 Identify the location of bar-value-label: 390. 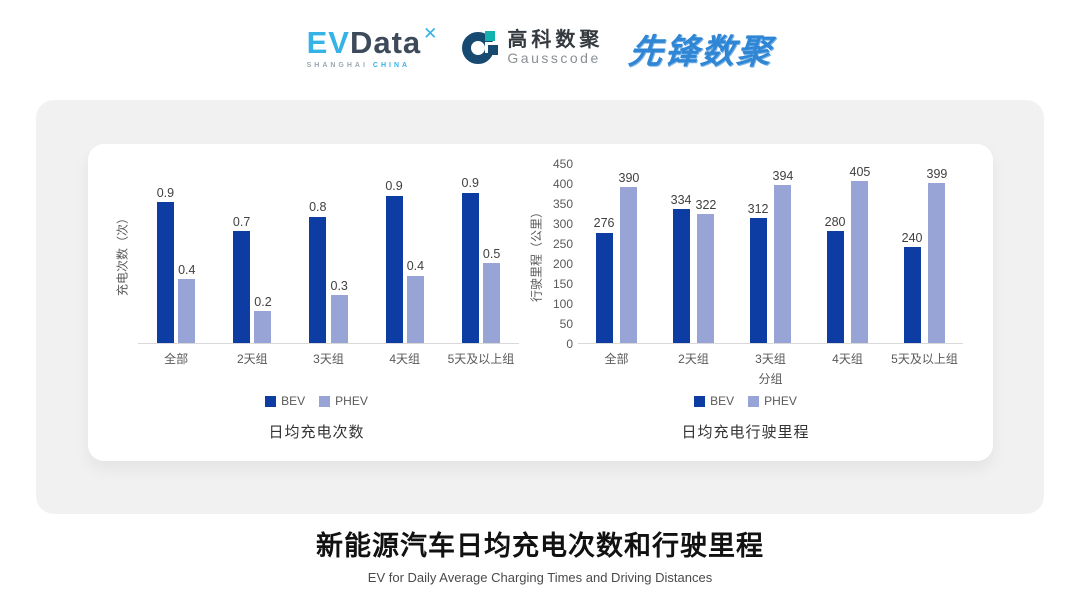
(629, 177).